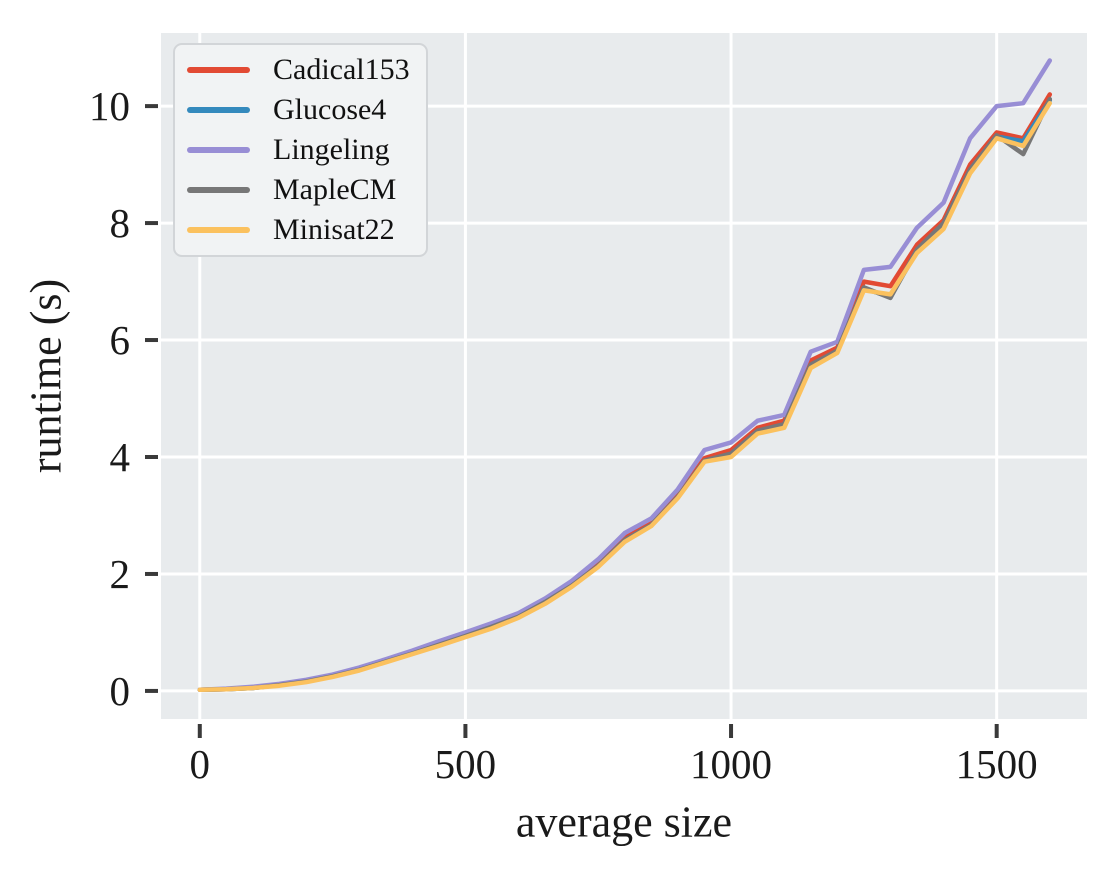 The image size is (1119, 873). Describe the element at coordinates (330, 109) in the screenshot. I see `legend-label-glucose4: Glucose4` at that location.